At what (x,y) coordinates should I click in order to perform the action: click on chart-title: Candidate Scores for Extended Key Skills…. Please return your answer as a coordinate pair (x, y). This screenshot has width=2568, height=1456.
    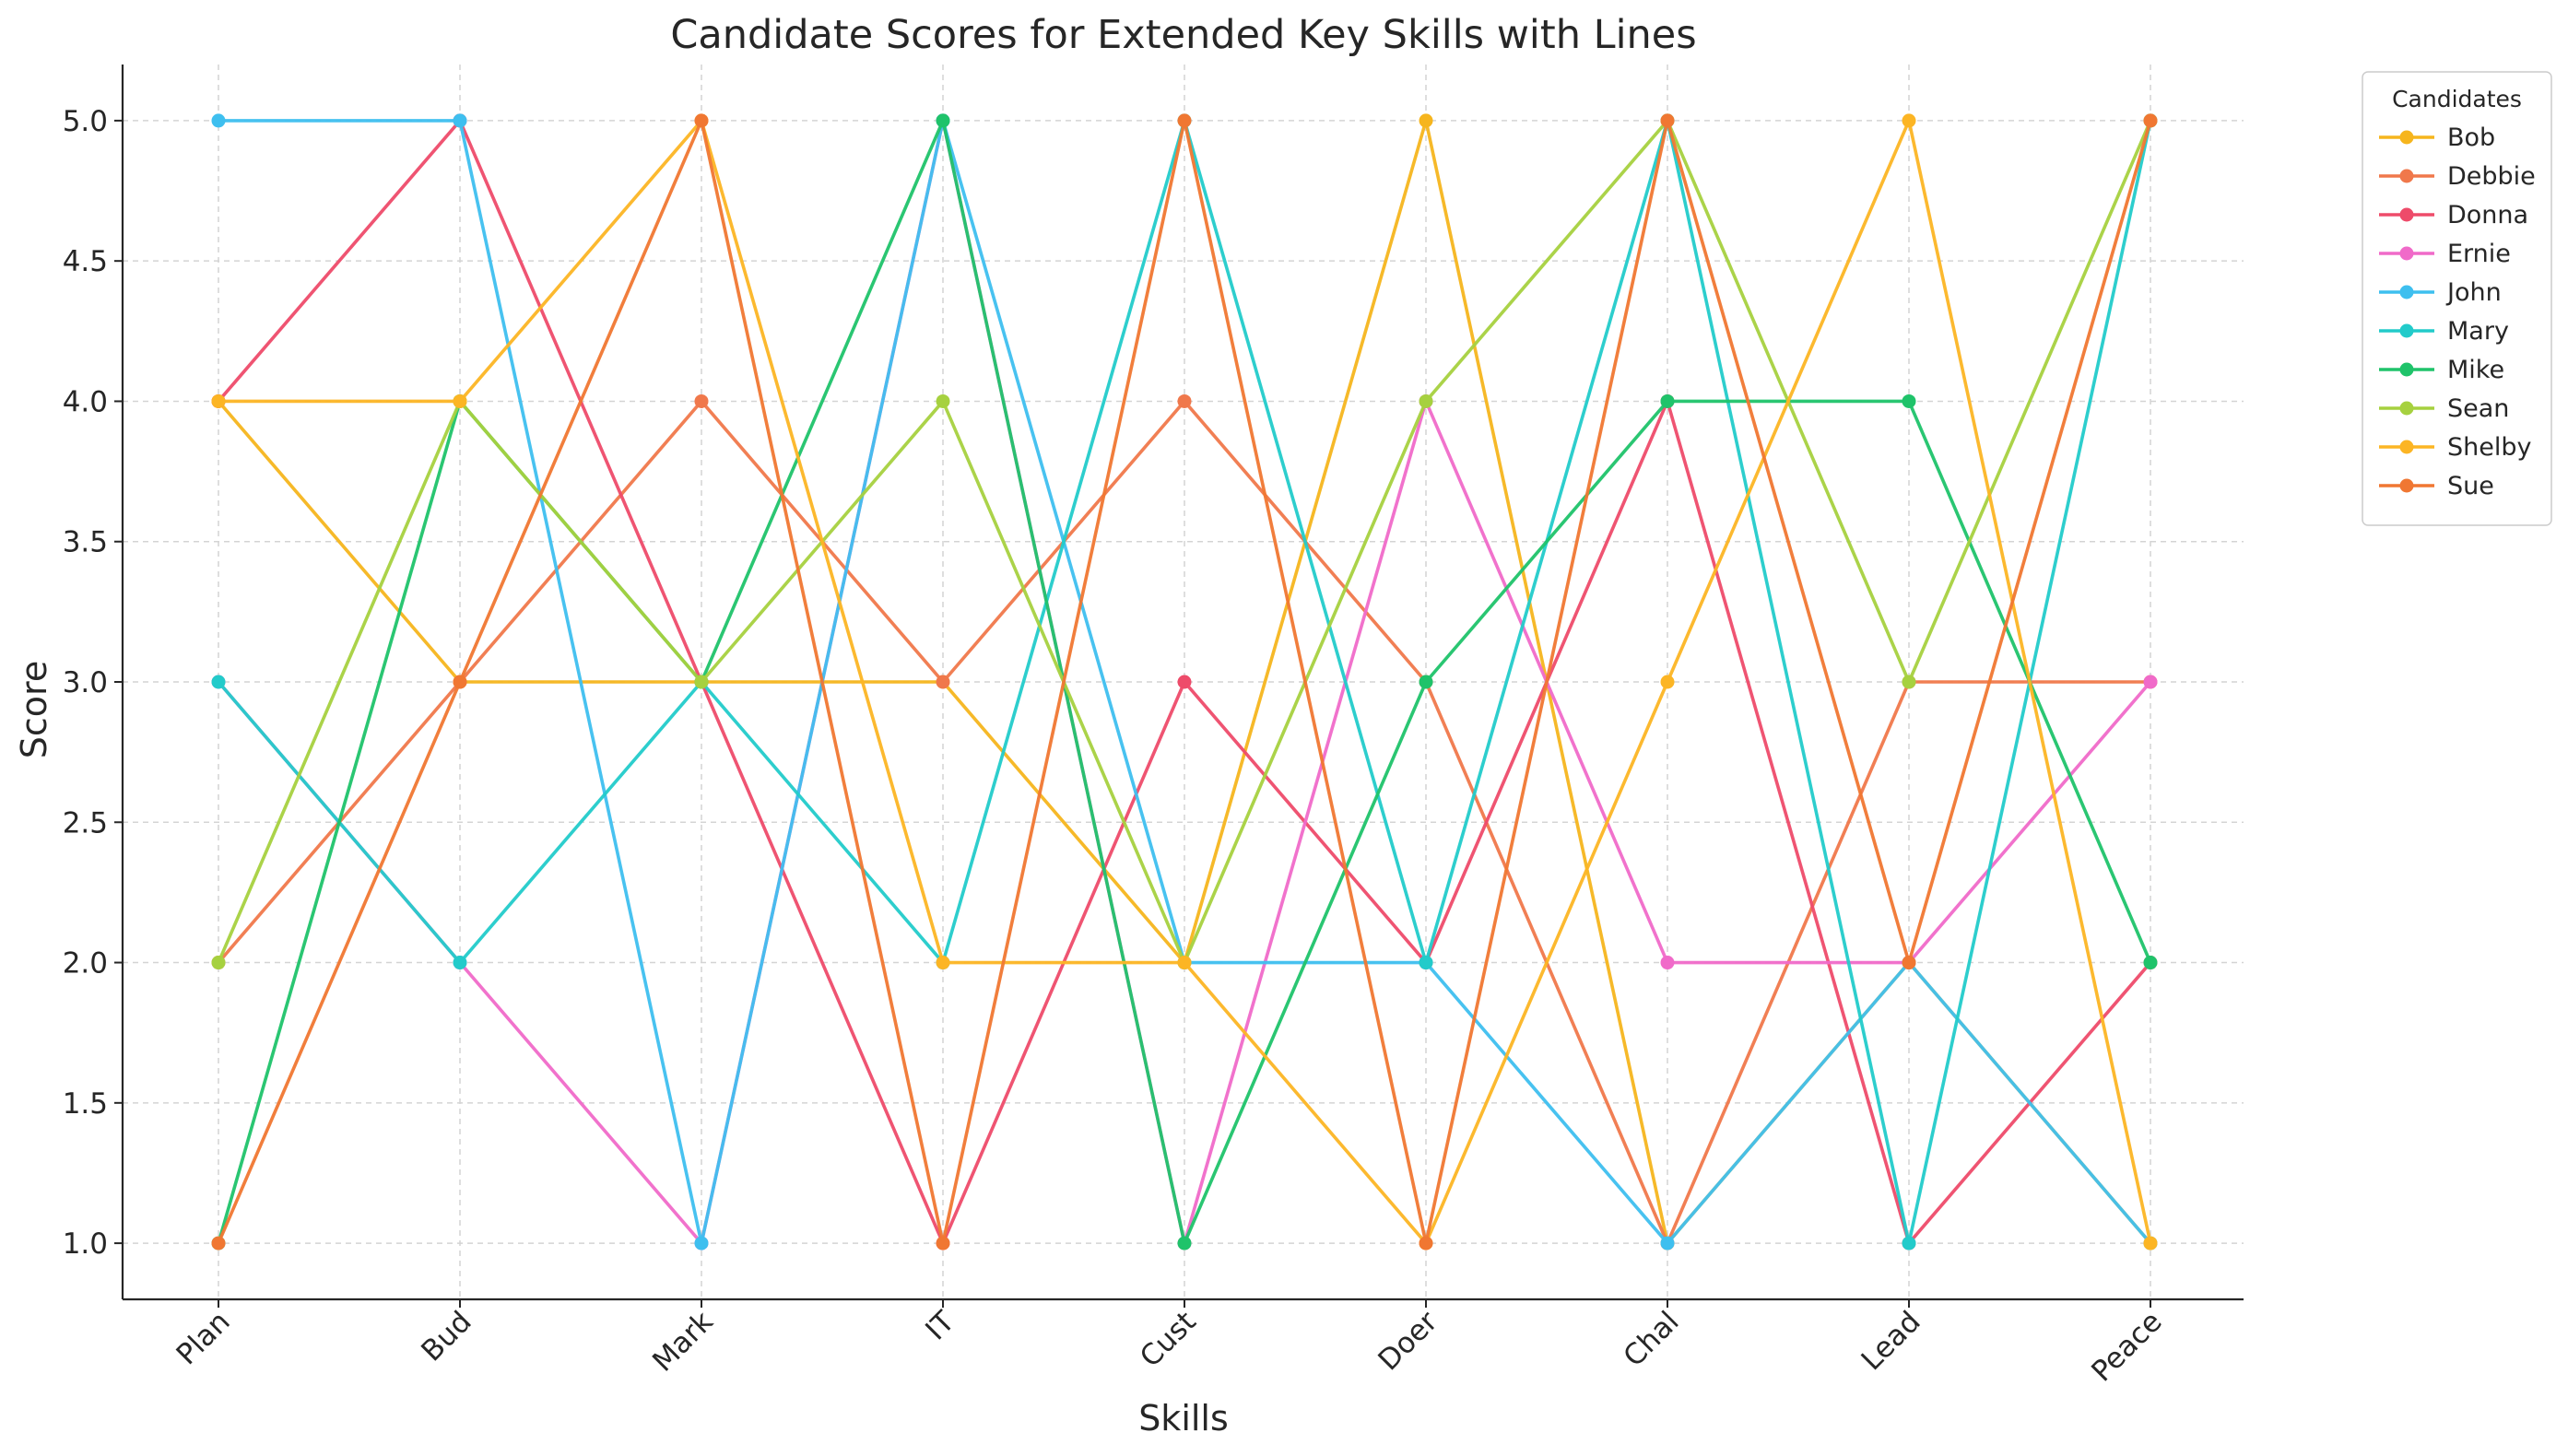
    Looking at the image, I should click on (1183, 35).